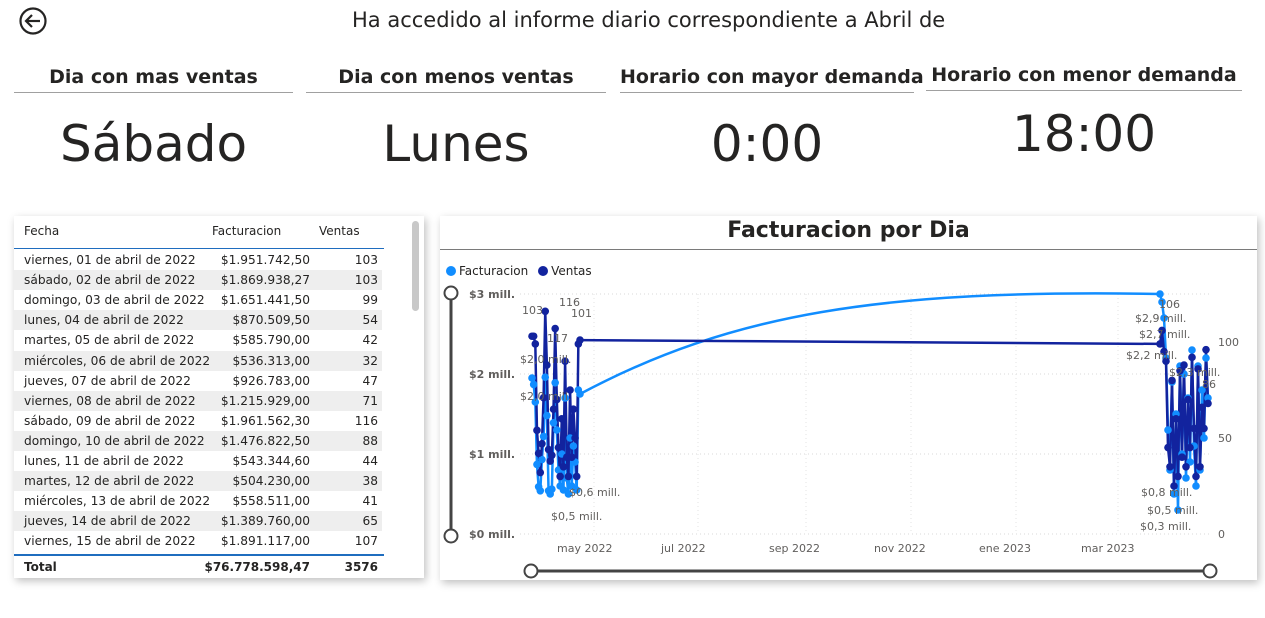  What do you see at coordinates (370, 461) in the screenshot?
I see `ventas-cell: 44` at bounding box center [370, 461].